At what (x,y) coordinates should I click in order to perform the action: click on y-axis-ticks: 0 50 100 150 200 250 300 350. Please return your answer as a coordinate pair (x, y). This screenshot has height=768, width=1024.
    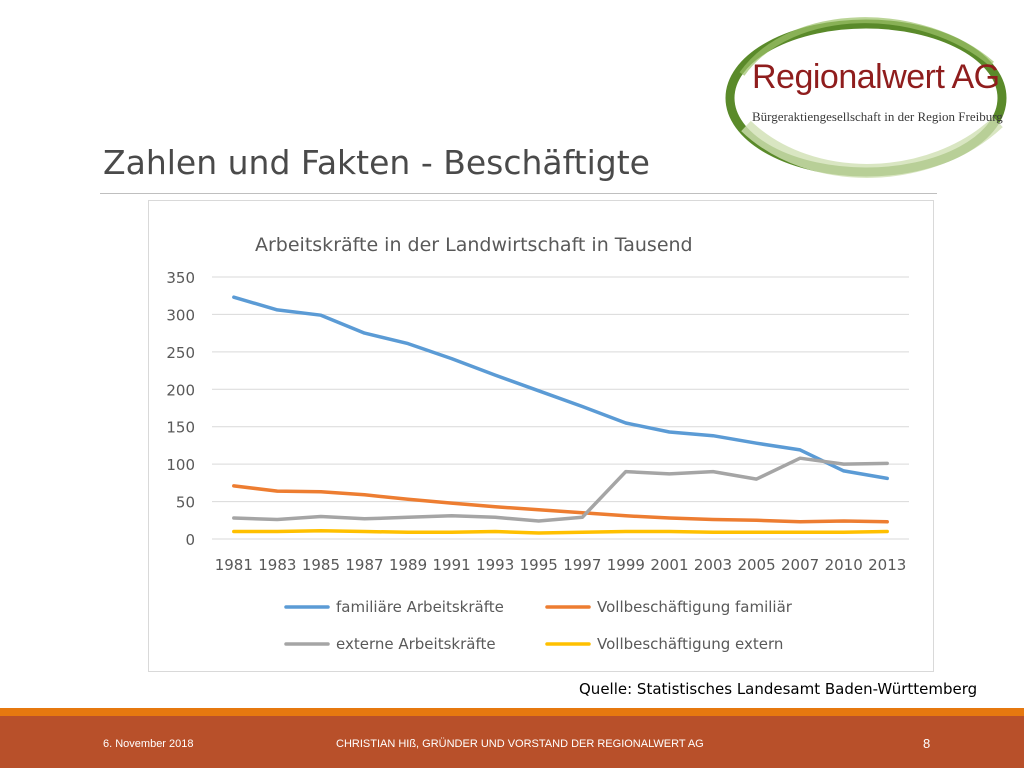
    Looking at the image, I should click on (180, 409).